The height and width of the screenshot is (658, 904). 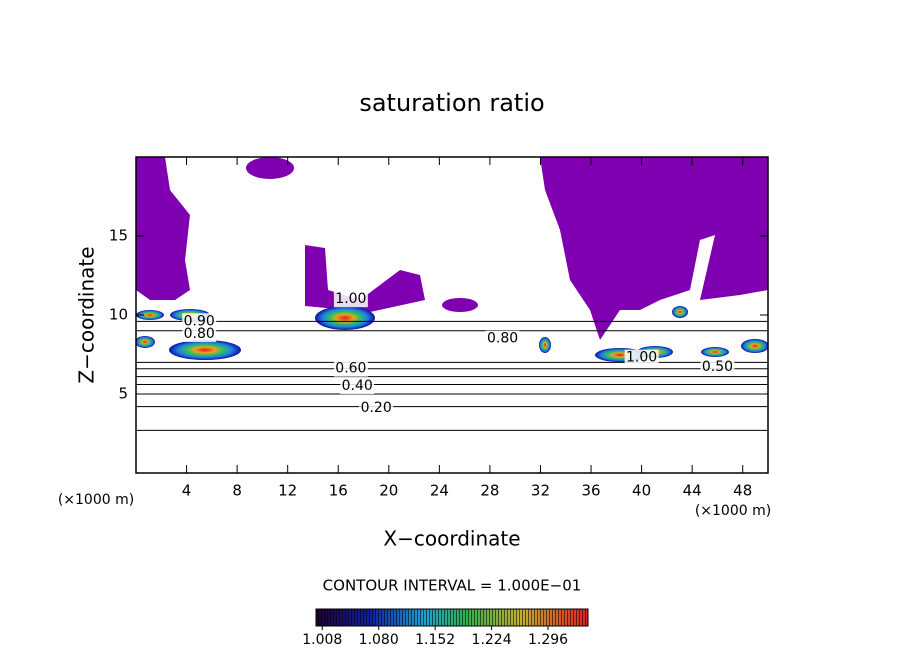 I want to click on x-tick-label: 36, so click(x=590, y=491).